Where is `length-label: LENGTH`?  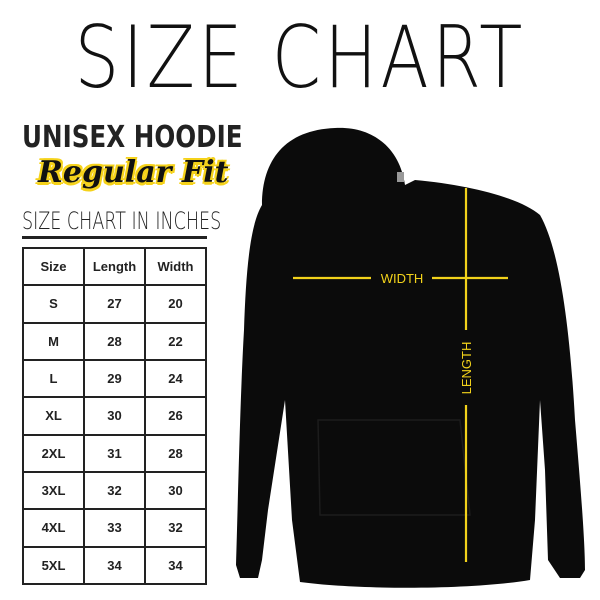
length-label: LENGTH is located at coordinates (466, 368).